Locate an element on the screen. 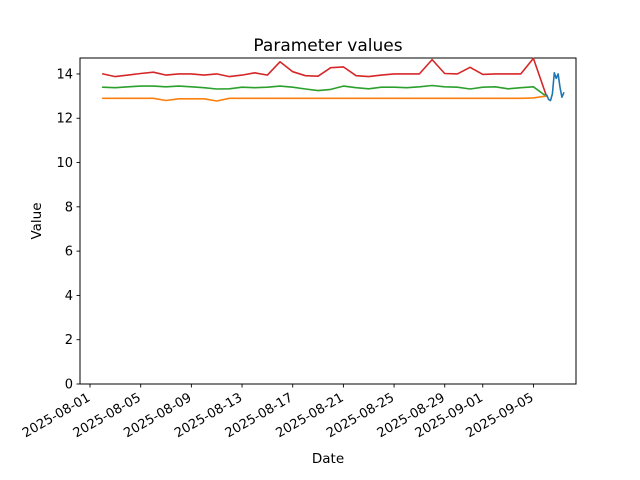  y-tick-label: 14 is located at coordinates (64, 74).